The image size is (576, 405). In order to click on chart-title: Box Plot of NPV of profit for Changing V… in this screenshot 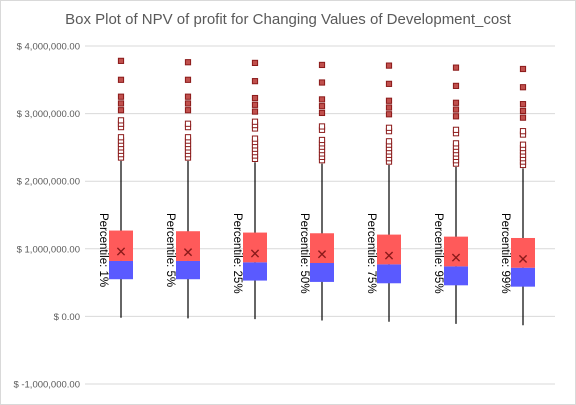, I will do `click(288, 19)`.